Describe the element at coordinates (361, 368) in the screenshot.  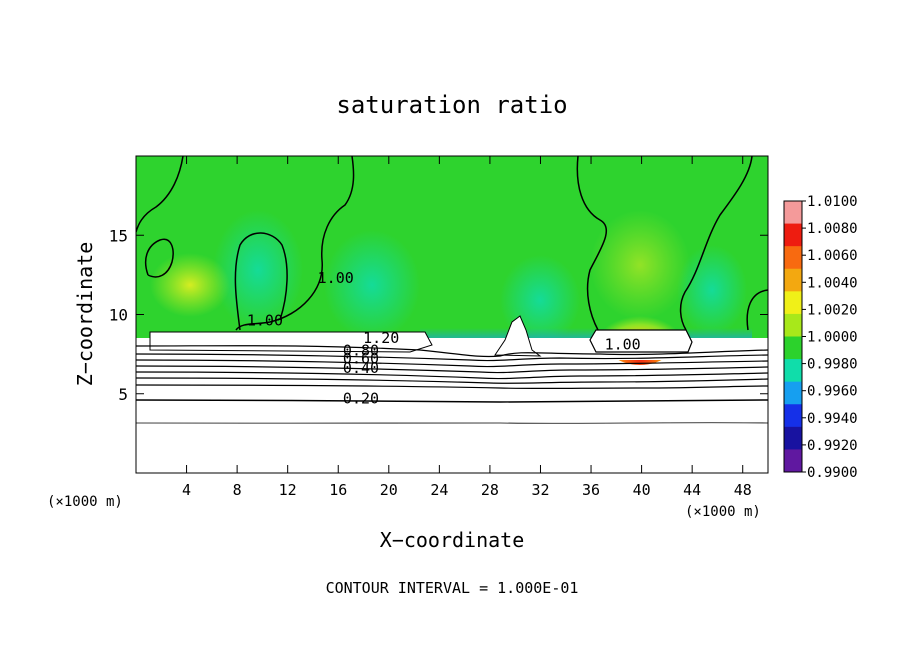
I see `contour-label: 0.40` at that location.